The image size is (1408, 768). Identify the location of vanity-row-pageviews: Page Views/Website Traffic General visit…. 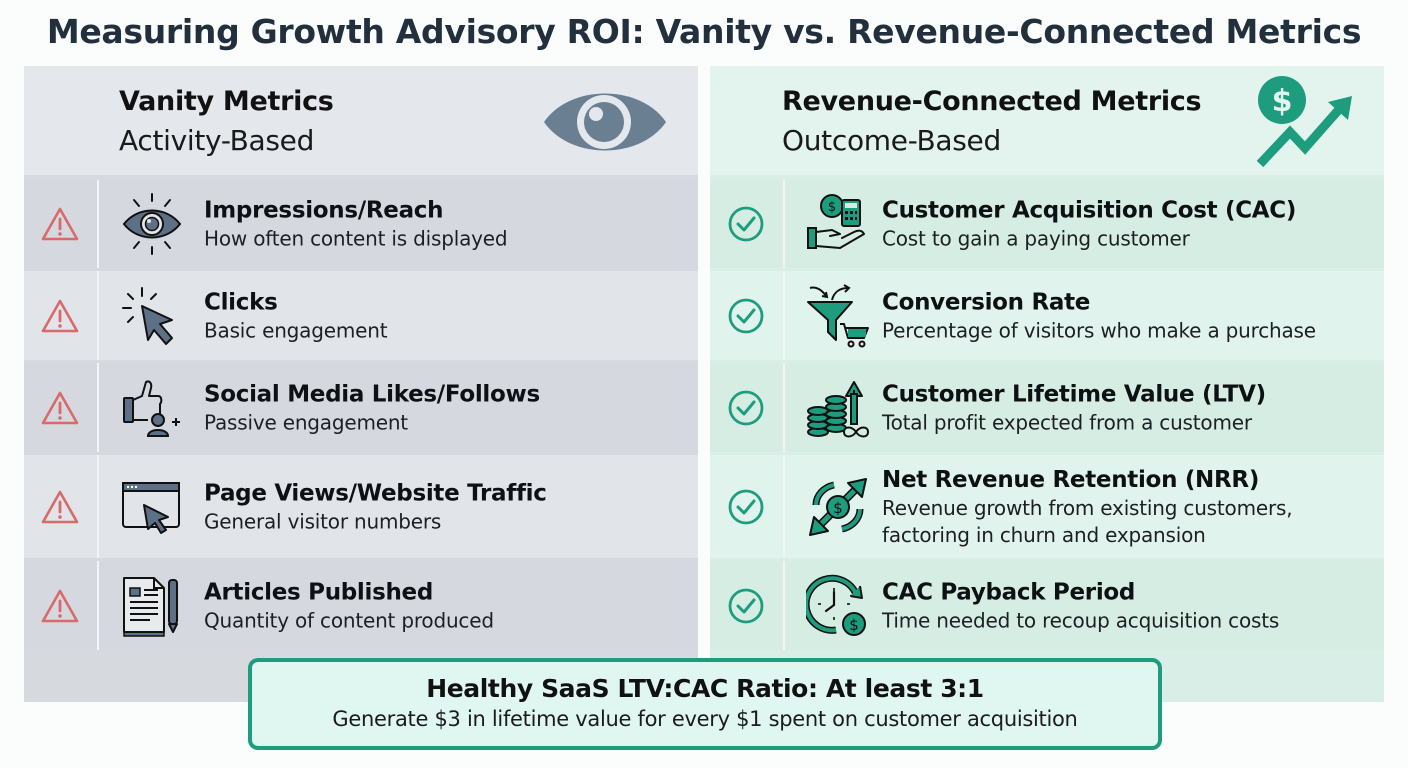
(361, 506).